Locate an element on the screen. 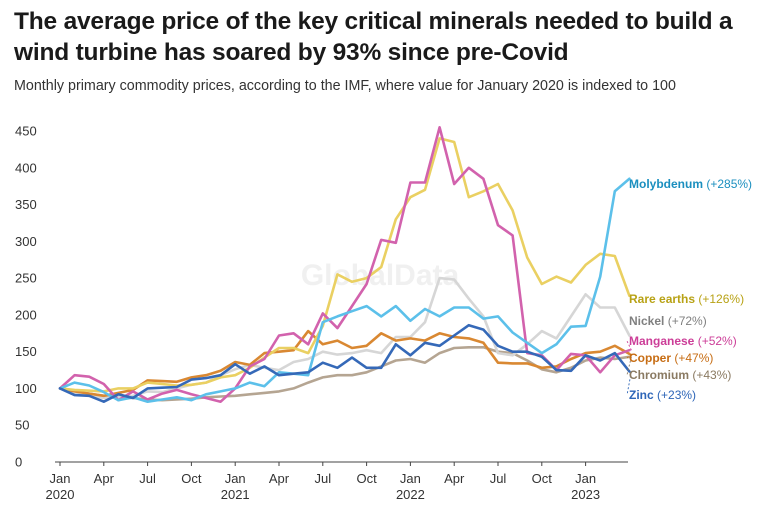 The width and height of the screenshot is (774, 515). y-tick-label: 300 is located at coordinates (26, 241).